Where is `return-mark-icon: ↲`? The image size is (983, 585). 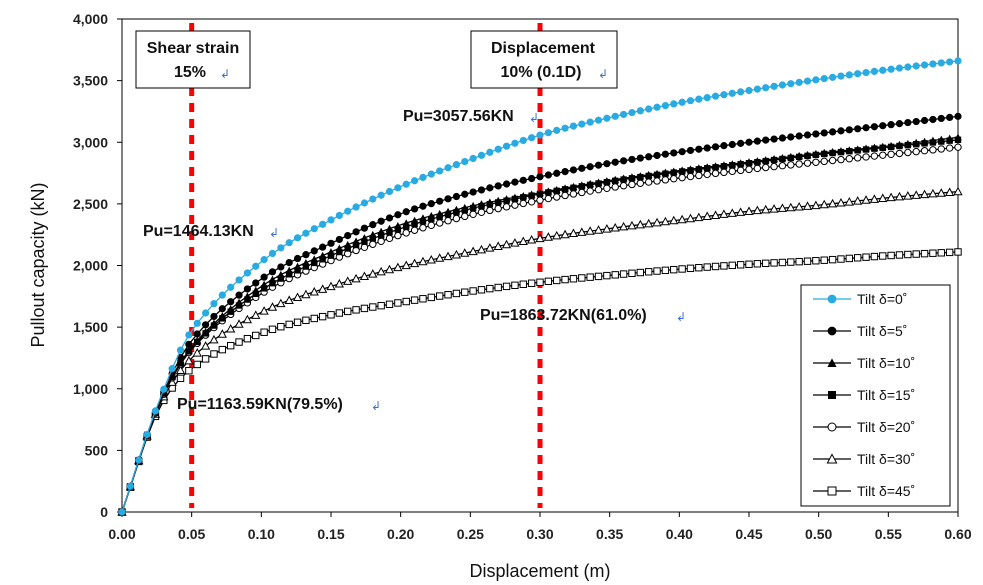
return-mark-icon: ↲ is located at coordinates (603, 74).